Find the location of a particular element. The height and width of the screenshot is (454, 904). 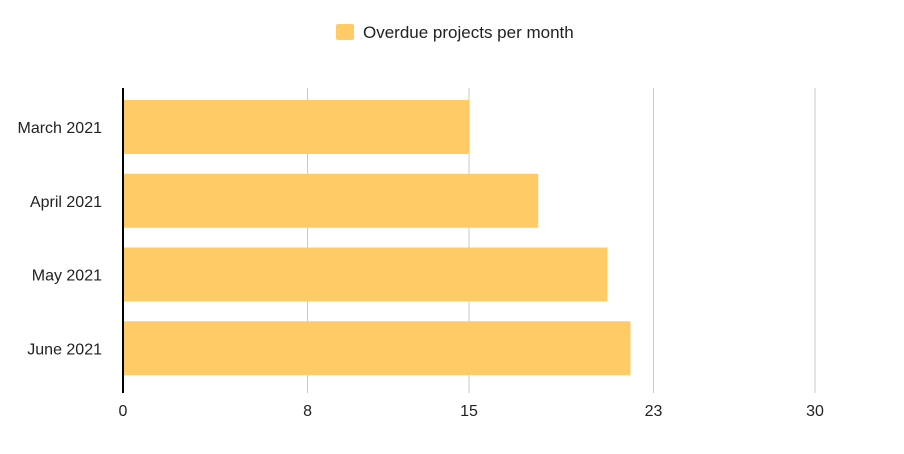

tick-label: 30 is located at coordinates (815, 411).